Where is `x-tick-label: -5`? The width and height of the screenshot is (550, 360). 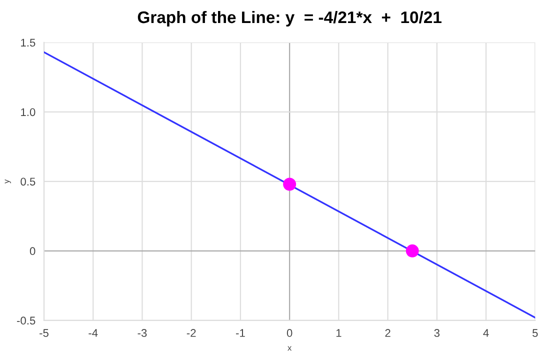
x-tick-label: -5 is located at coordinates (44, 333).